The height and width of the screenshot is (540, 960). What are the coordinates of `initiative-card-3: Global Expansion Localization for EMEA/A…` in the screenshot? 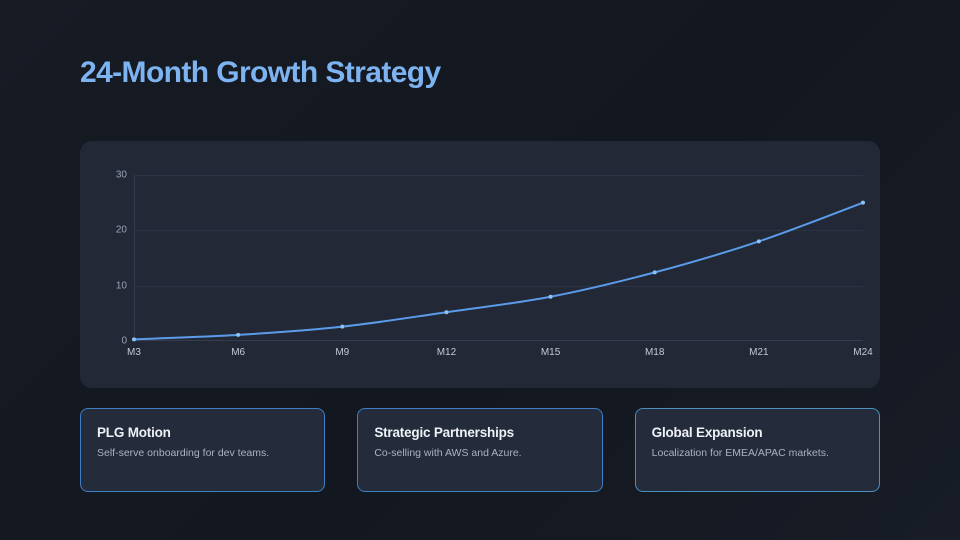 It's located at (757, 450).